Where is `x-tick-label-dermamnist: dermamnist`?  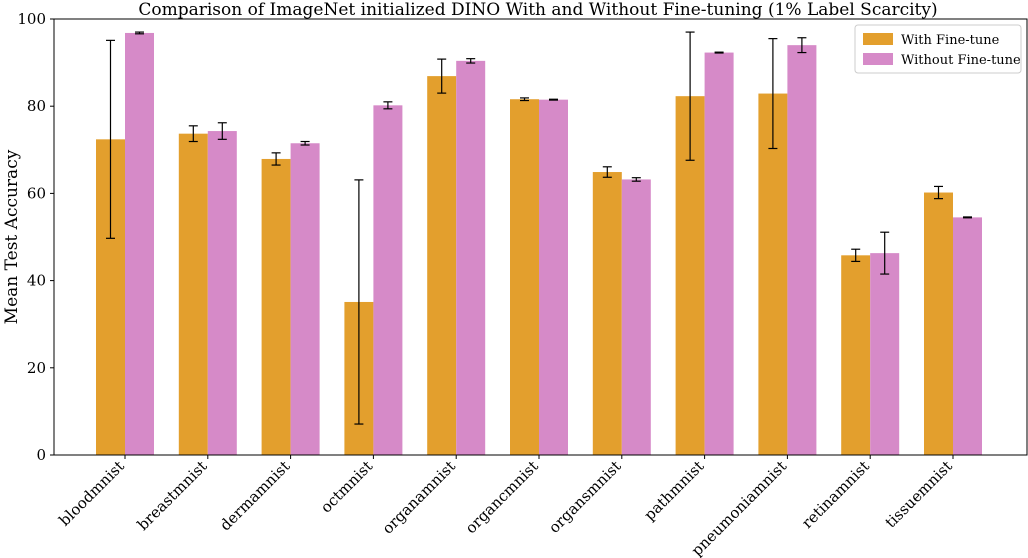
x-tick-label-dermamnist: dermamnist is located at coordinates (254, 495).